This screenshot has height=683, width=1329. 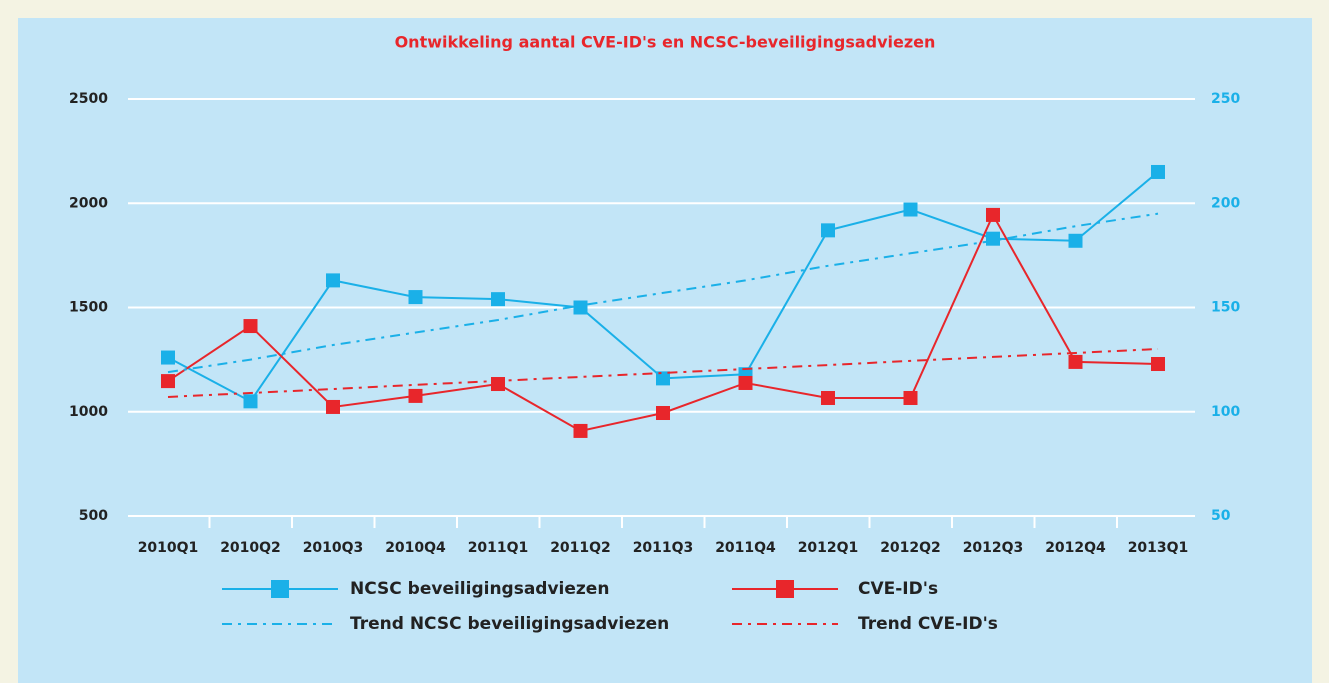 I want to click on y2-tick-label: 100, so click(x=1225, y=412).